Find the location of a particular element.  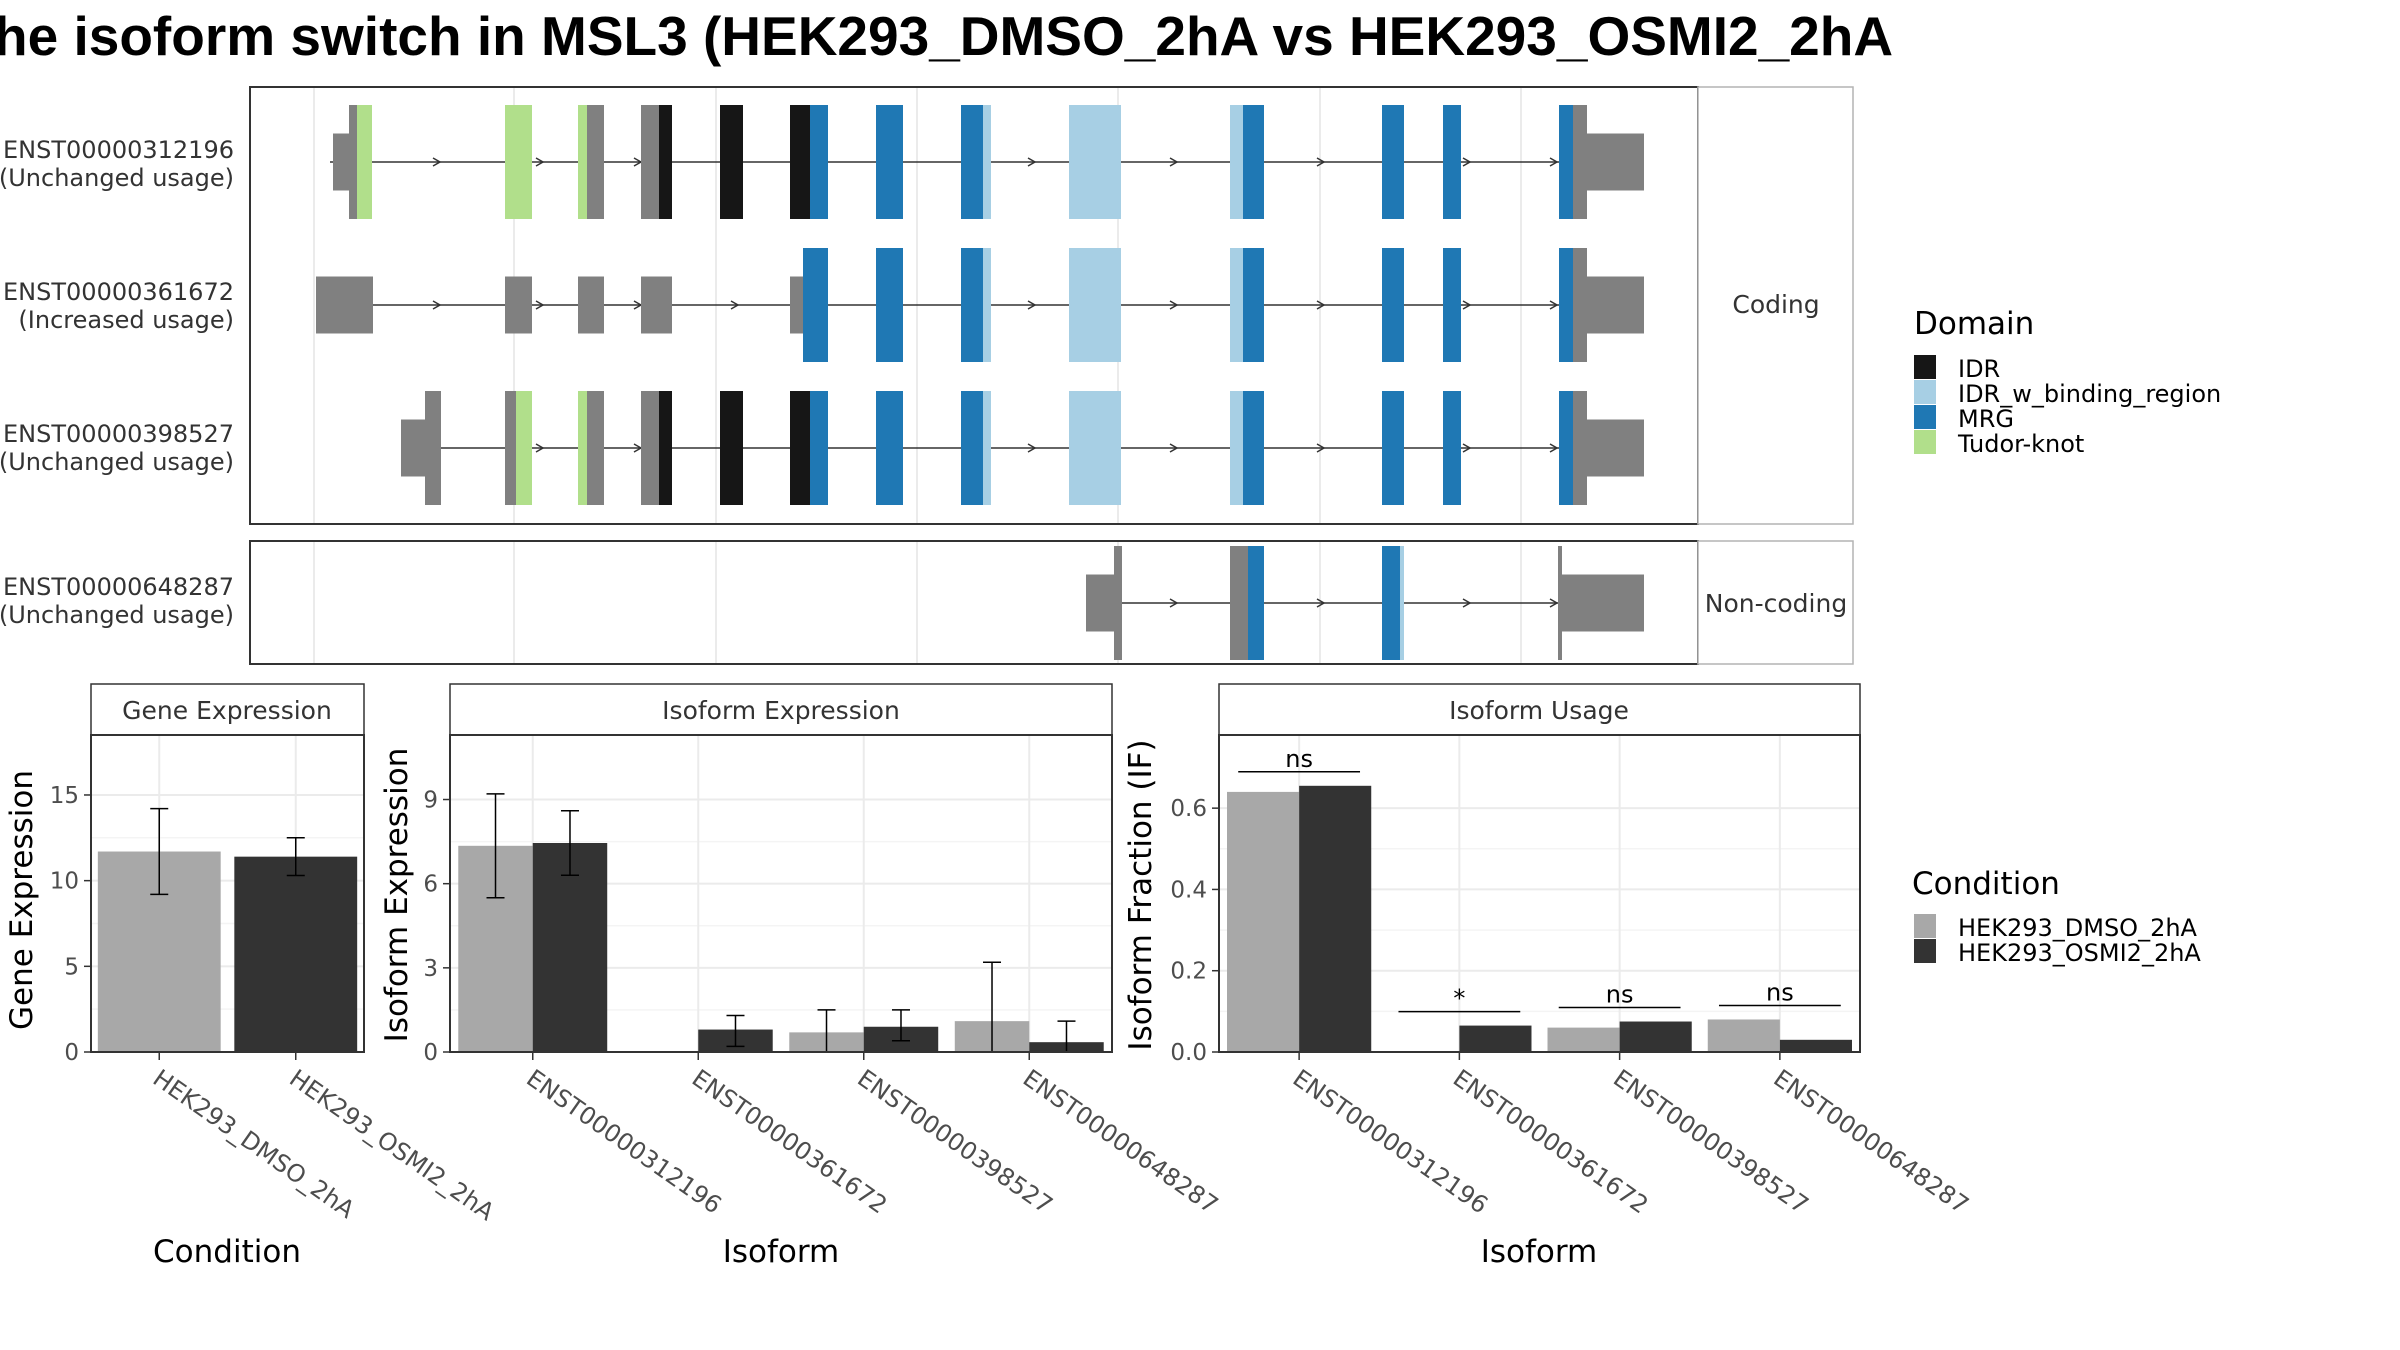

legend-label-idr-binding: IDR_w_binding_region is located at coordinates (2089, 394).